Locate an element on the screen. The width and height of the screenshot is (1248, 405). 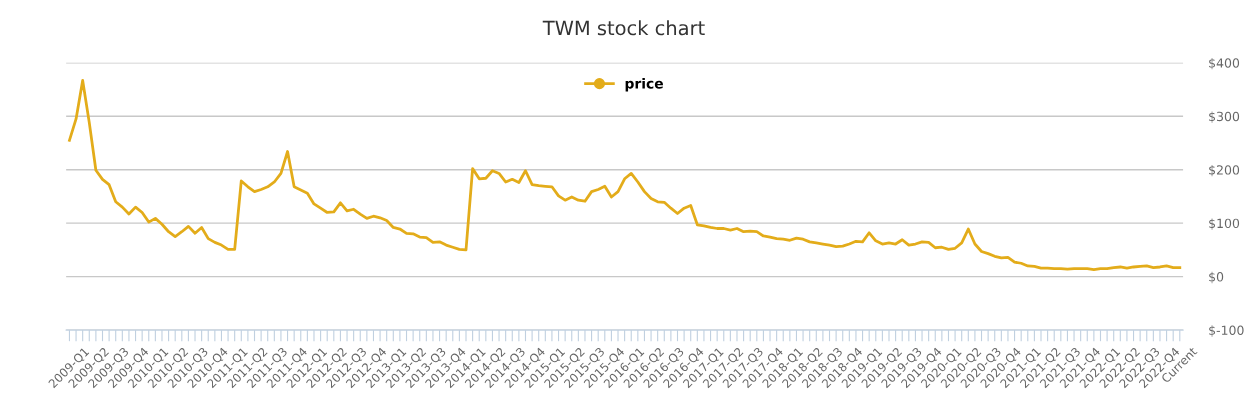
y-tick-label: $100 is located at coordinates (1224, 224).